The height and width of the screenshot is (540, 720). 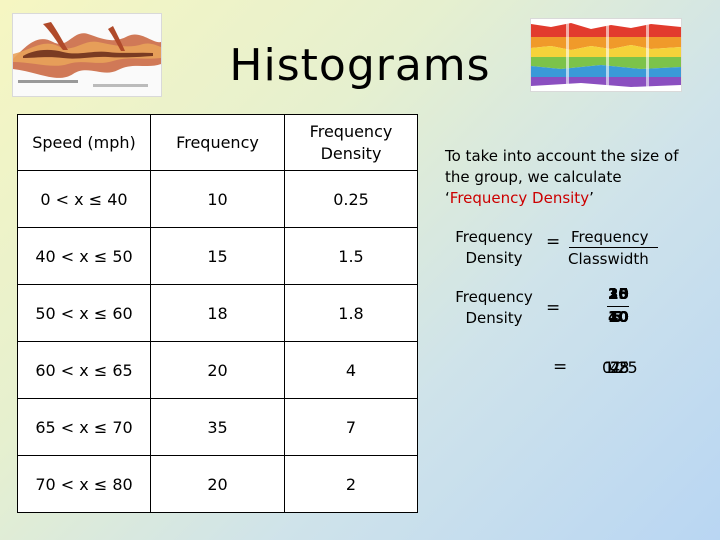 I want to click on formula2-numerator-value: 20, so click(x=618, y=294).